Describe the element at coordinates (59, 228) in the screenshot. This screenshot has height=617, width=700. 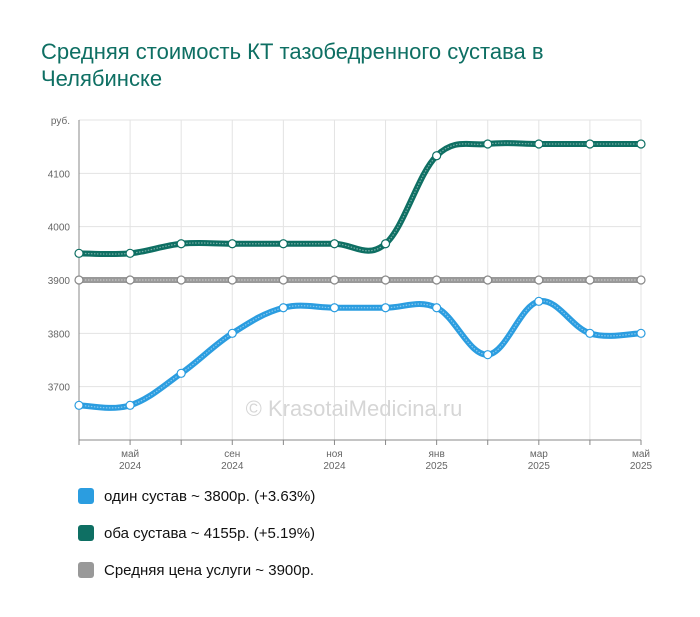
I see `y-tick-label: 4000` at that location.